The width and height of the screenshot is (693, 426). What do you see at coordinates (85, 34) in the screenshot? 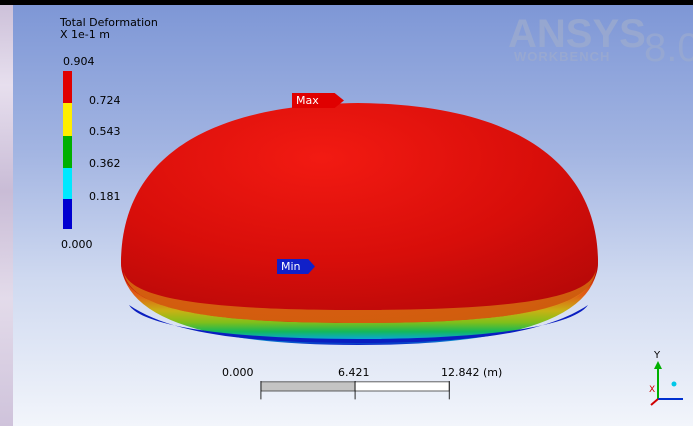
I see `legend-units: X 1e-1 m` at bounding box center [85, 34].